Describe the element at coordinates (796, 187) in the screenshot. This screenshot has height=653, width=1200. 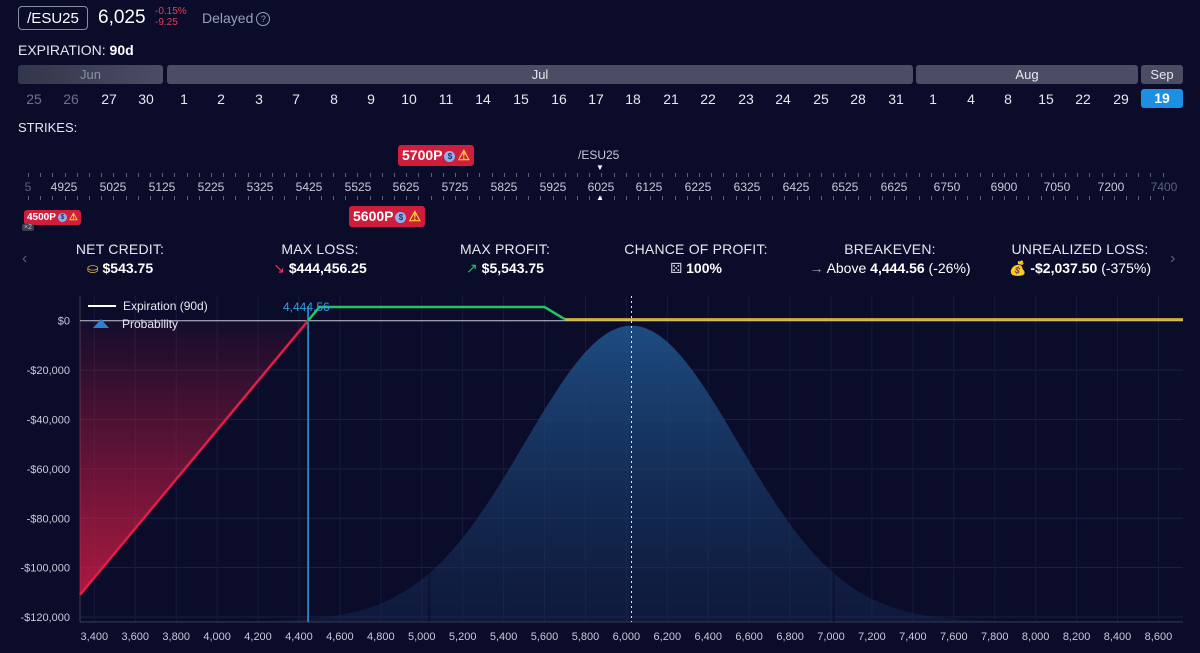
I see `strike-label: 6425` at that location.